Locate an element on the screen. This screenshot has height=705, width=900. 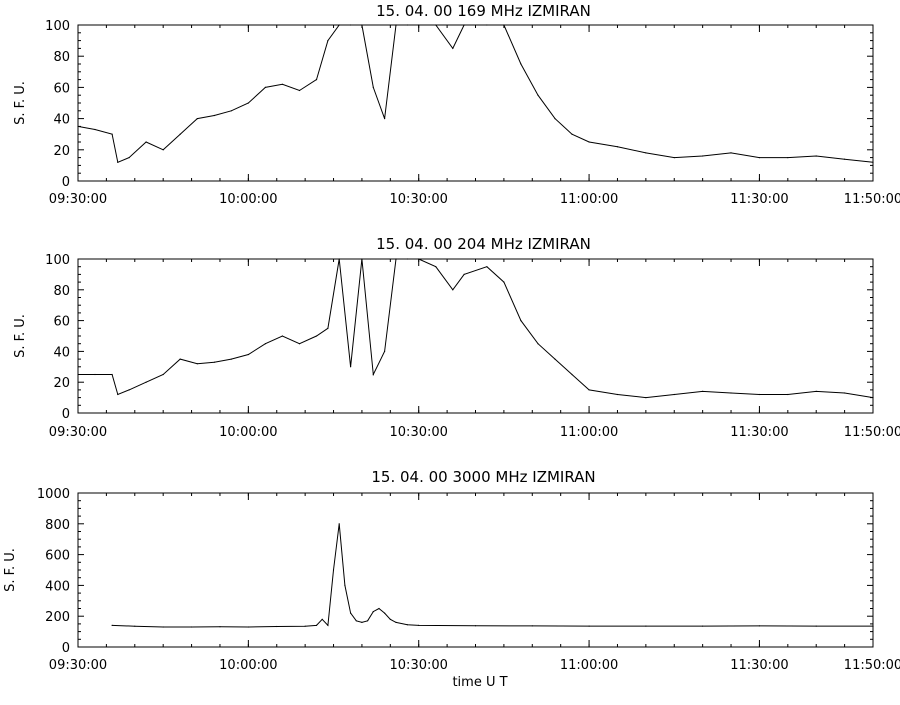
x-tick-label: 10:30:00 is located at coordinates (419, 665).